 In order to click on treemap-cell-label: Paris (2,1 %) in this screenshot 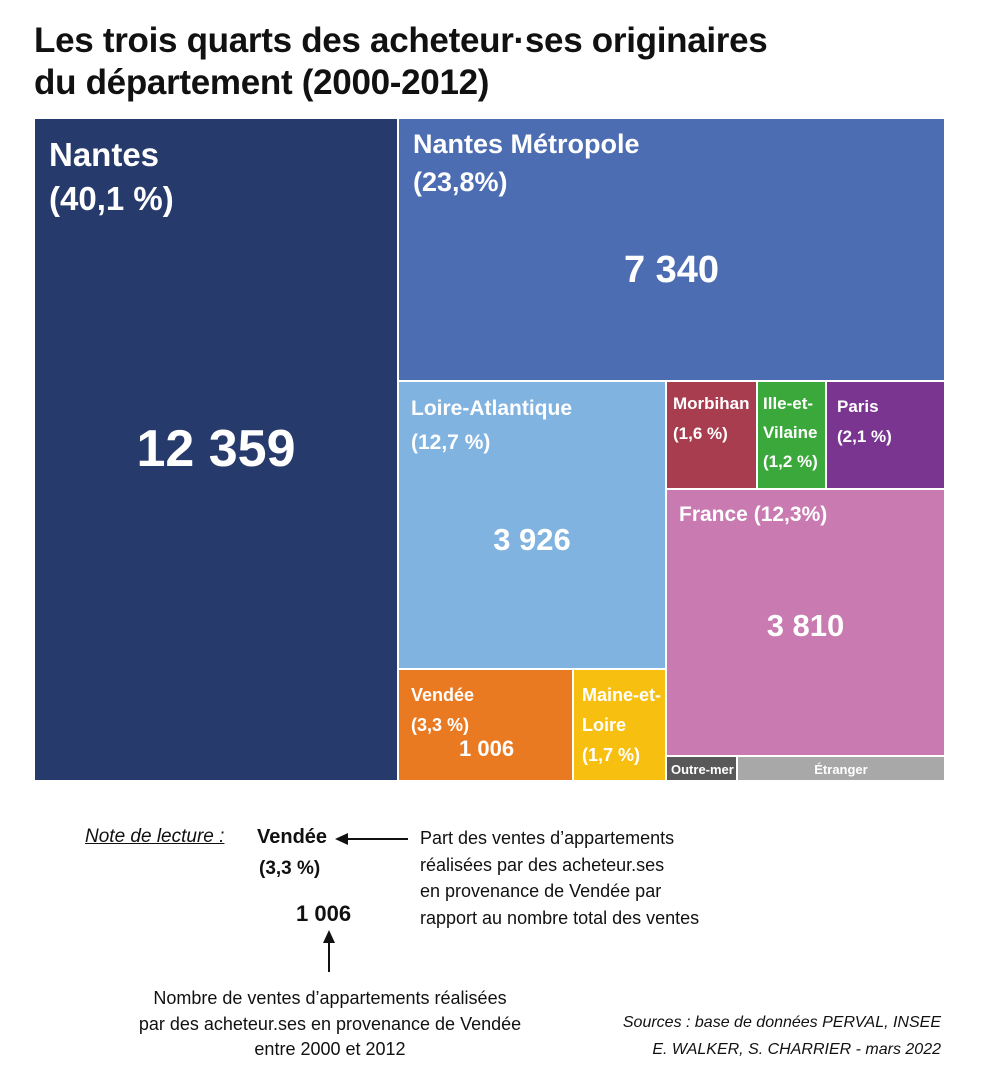, I will do `click(864, 421)`.